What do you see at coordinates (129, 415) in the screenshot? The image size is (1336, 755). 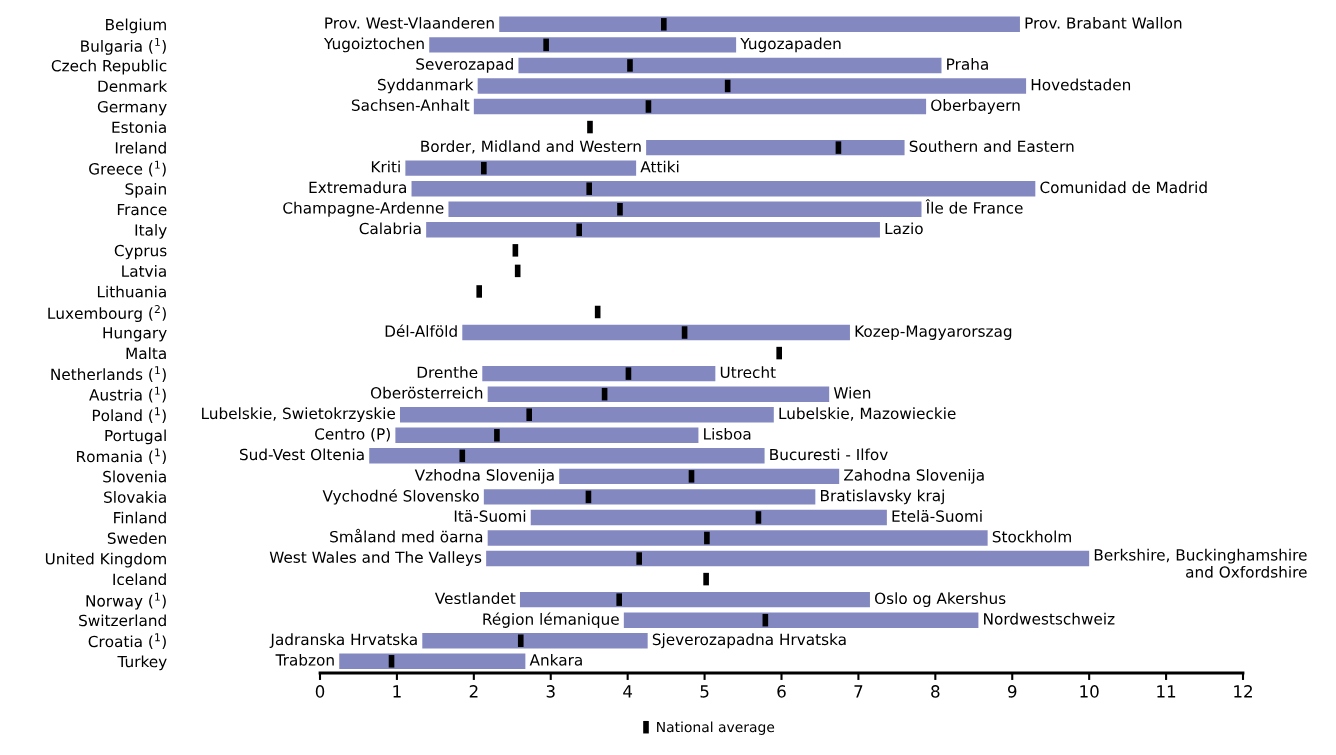 I see `y-tick-label: Poland ($^{1}$)` at bounding box center [129, 415].